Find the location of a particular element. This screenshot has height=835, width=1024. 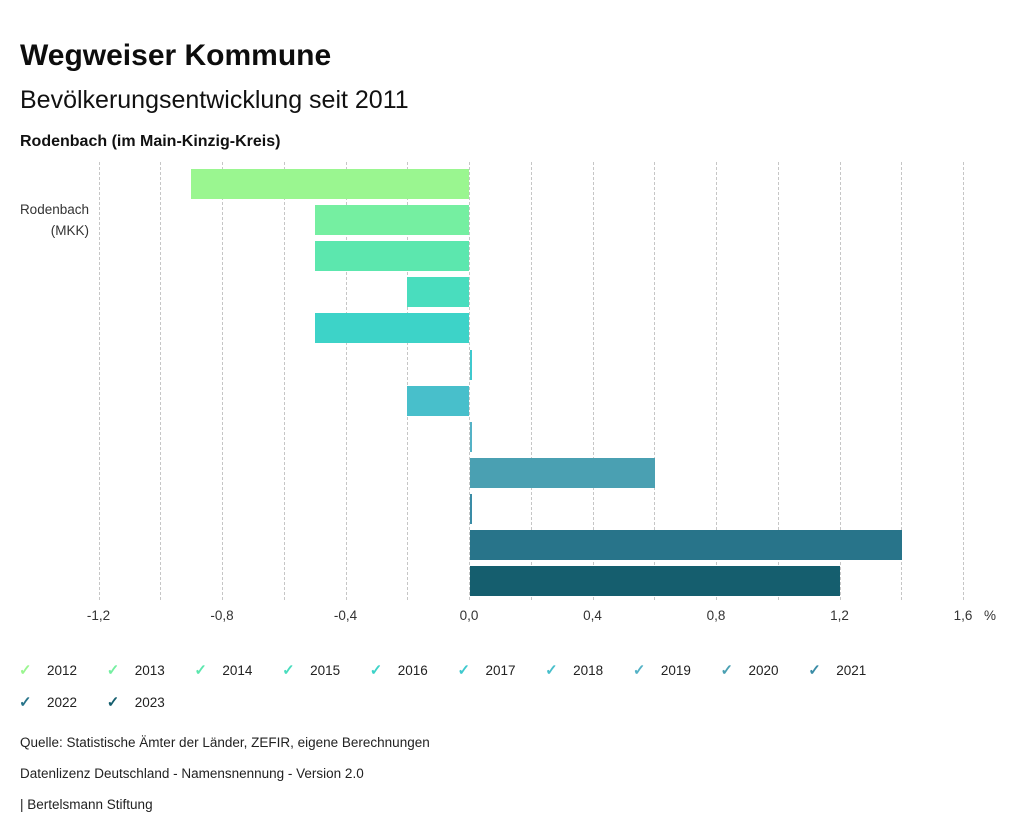

bar-2012 is located at coordinates (330, 184).